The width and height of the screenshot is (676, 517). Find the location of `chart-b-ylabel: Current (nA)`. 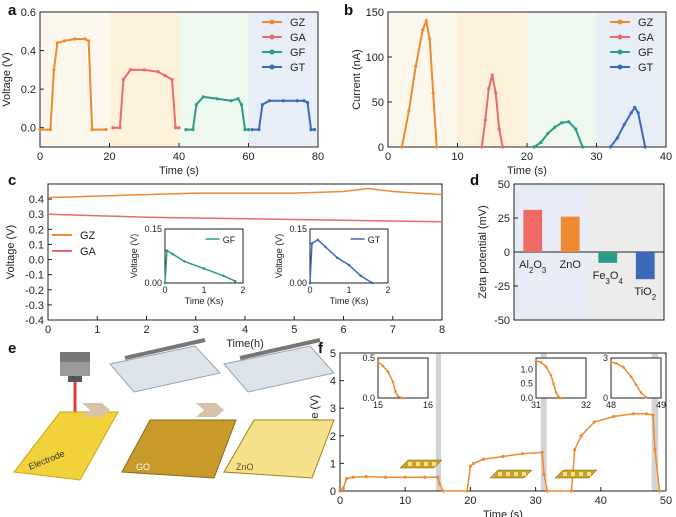

chart-b-ylabel: Current (nA) is located at coordinates (357, 79).